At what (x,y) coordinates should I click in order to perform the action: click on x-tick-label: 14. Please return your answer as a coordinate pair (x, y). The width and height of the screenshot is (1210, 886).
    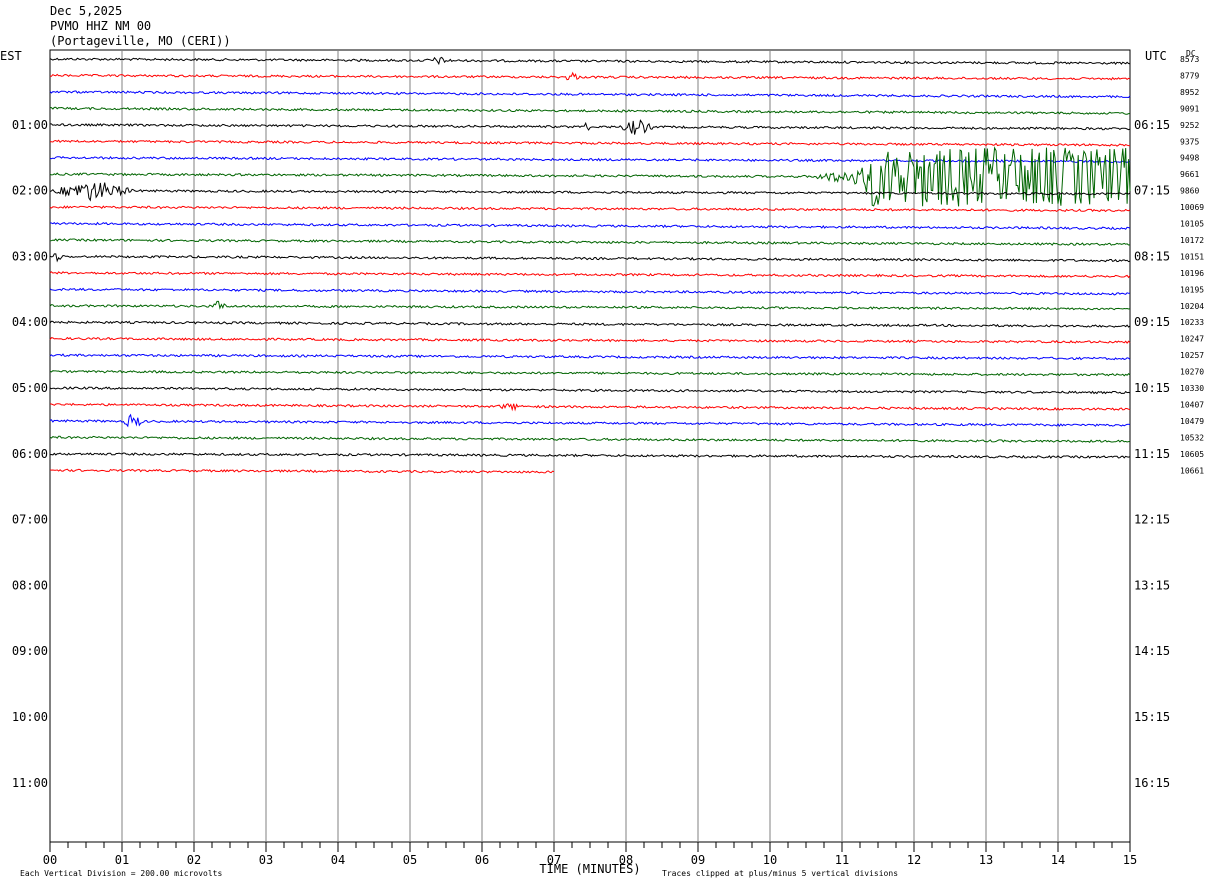
    Looking at the image, I should click on (1058, 860).